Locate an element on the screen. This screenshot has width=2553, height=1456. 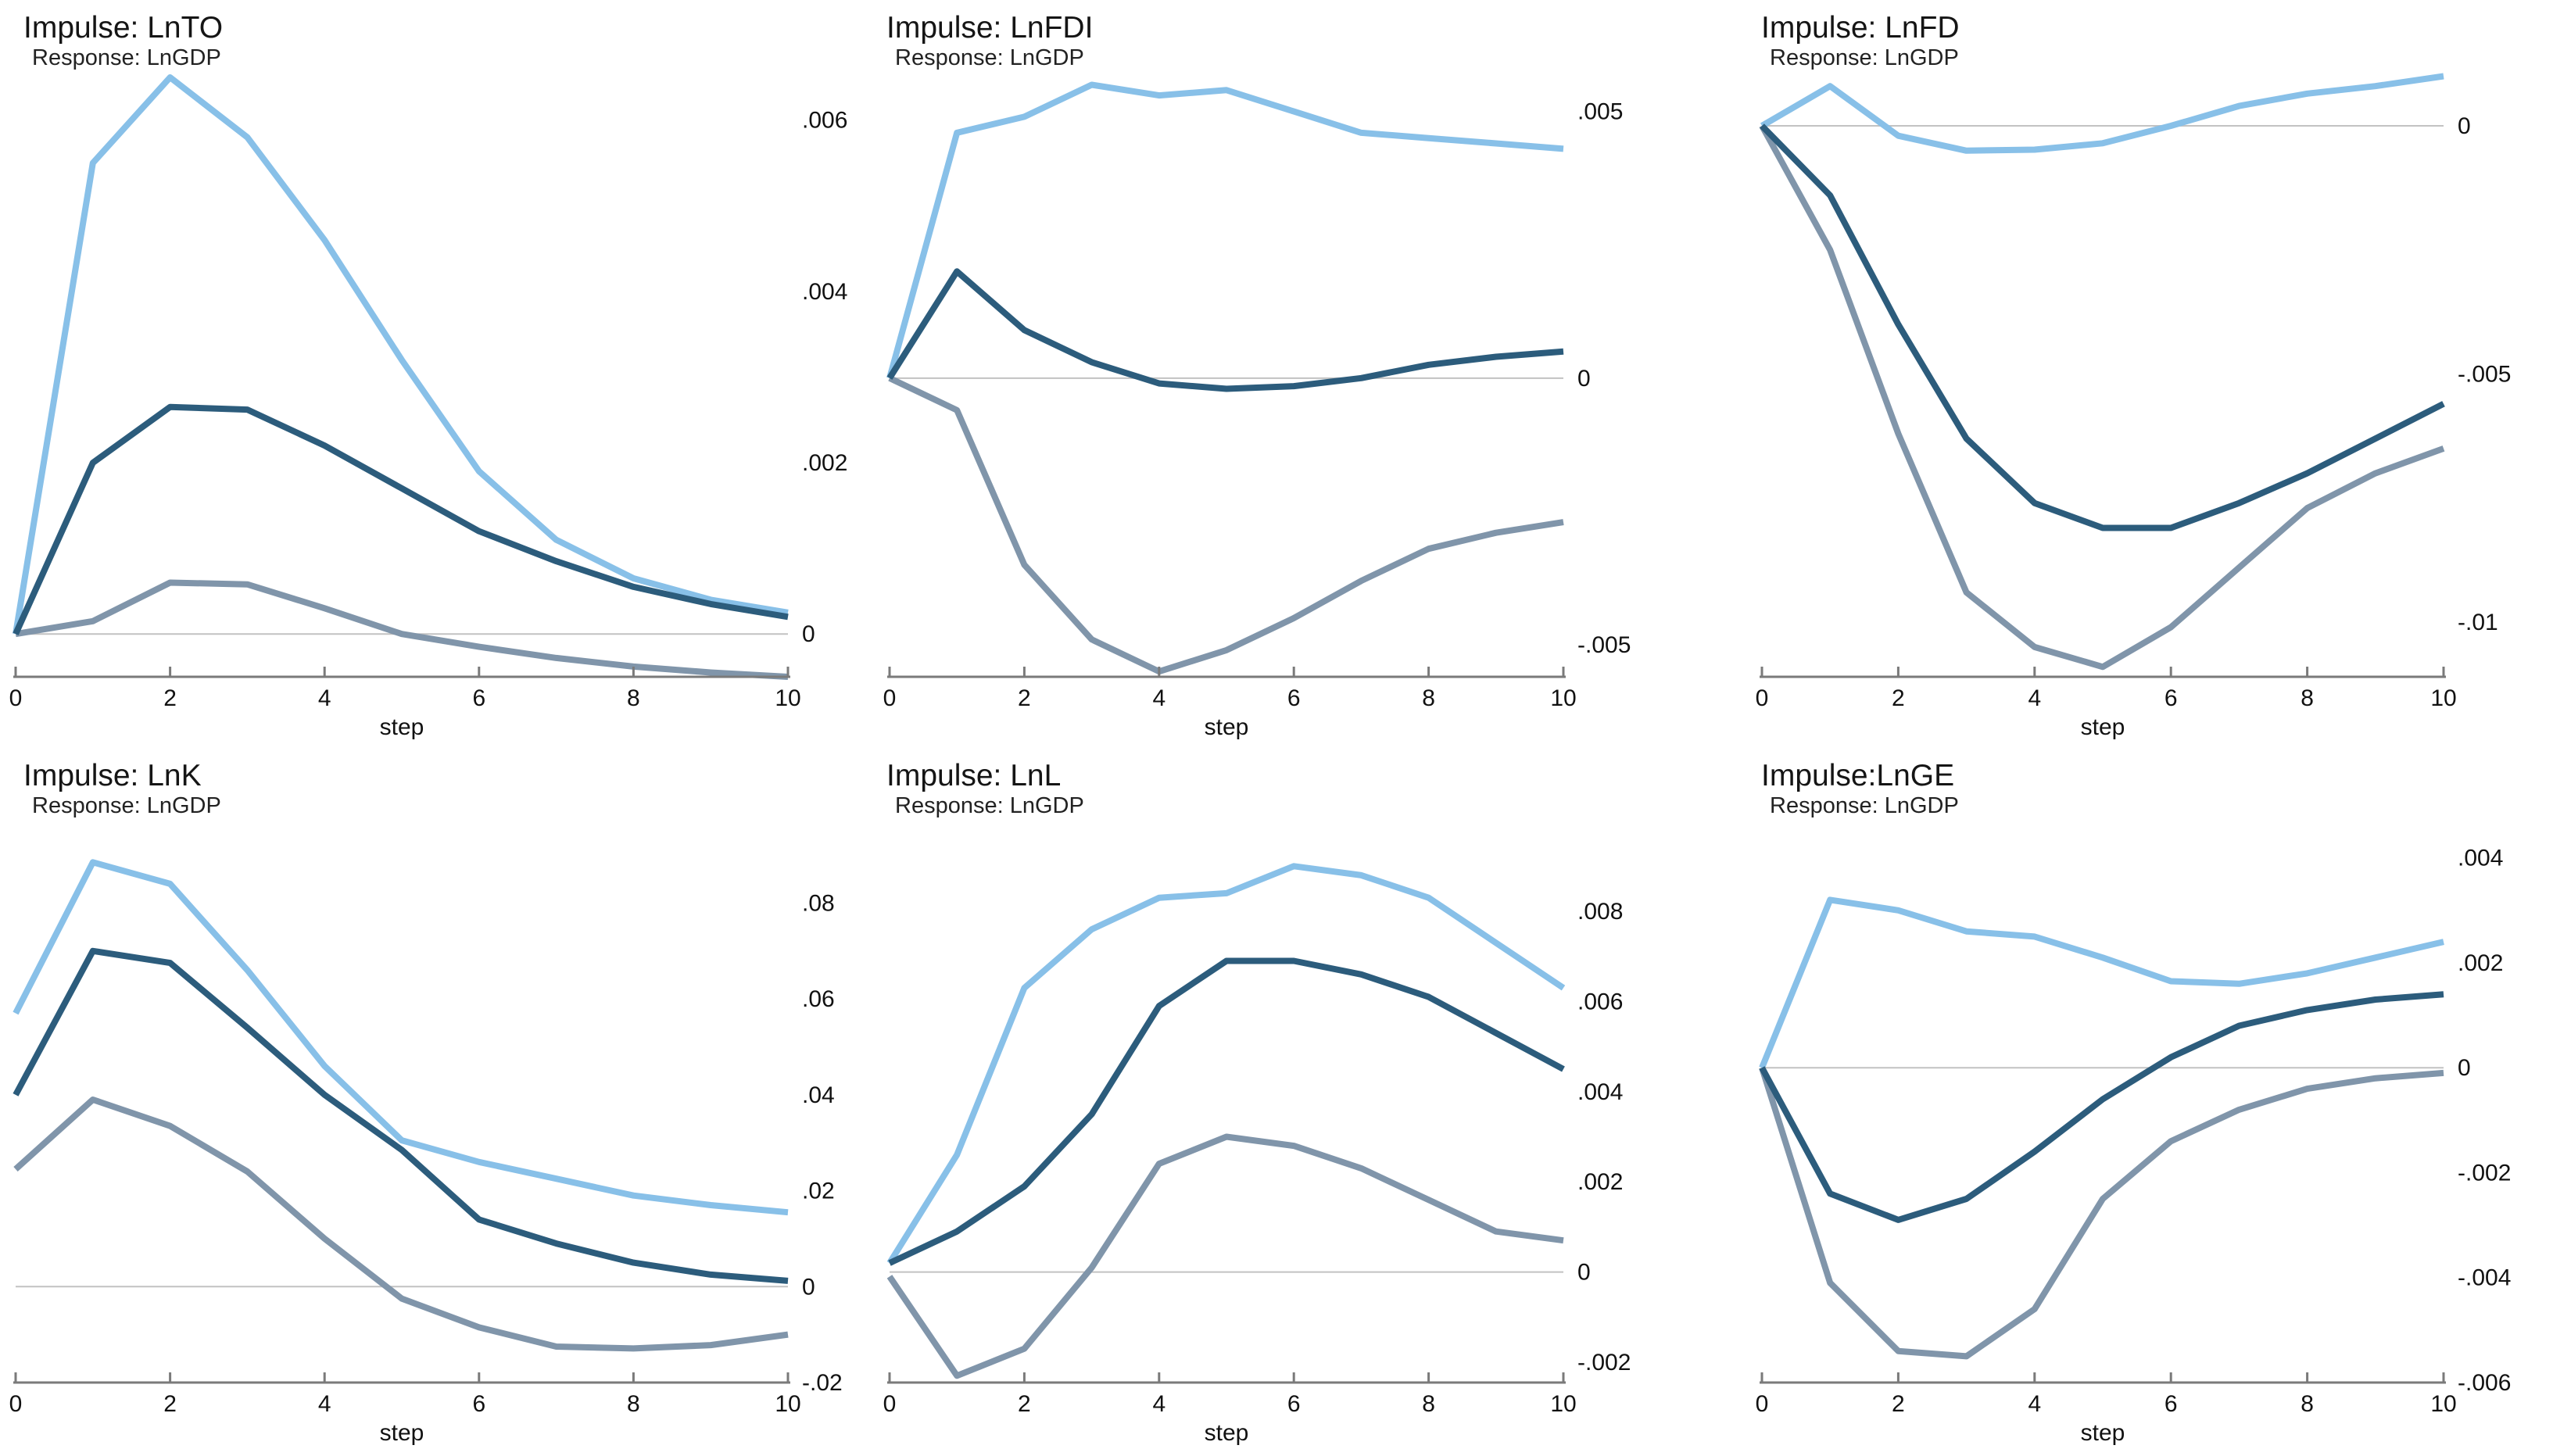
y-tick-label: -.01 is located at coordinates (2478, 622).